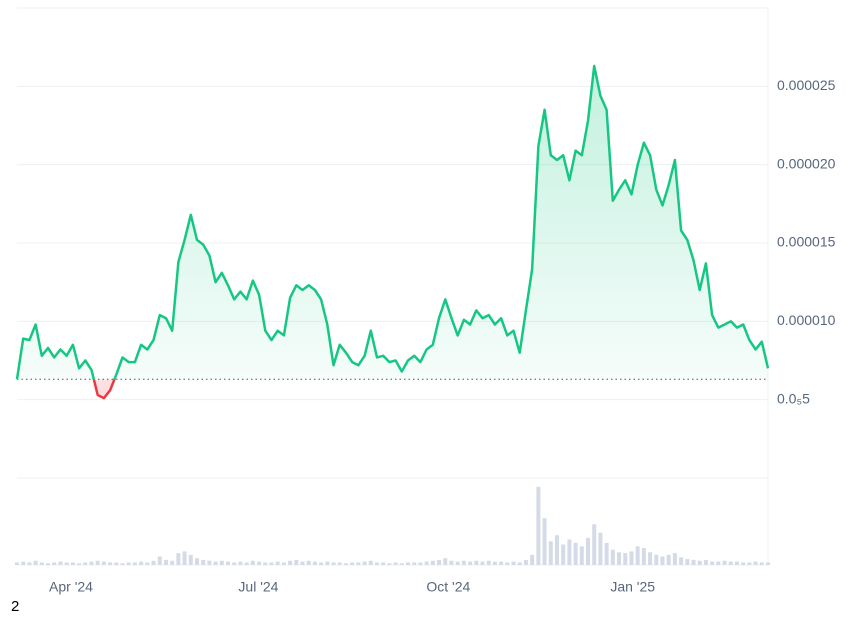 This screenshot has width=855, height=625. What do you see at coordinates (806, 163) in the screenshot?
I see `y-tick-label: 0.000020` at bounding box center [806, 163].